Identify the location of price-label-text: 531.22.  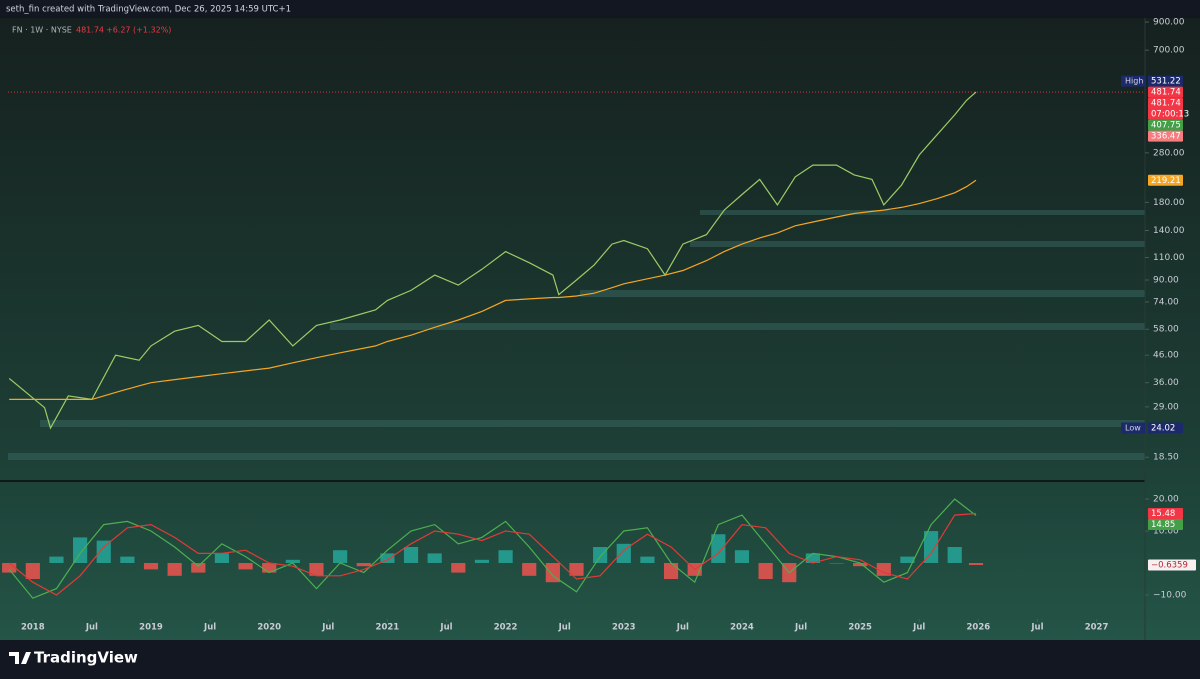
(1166, 82).